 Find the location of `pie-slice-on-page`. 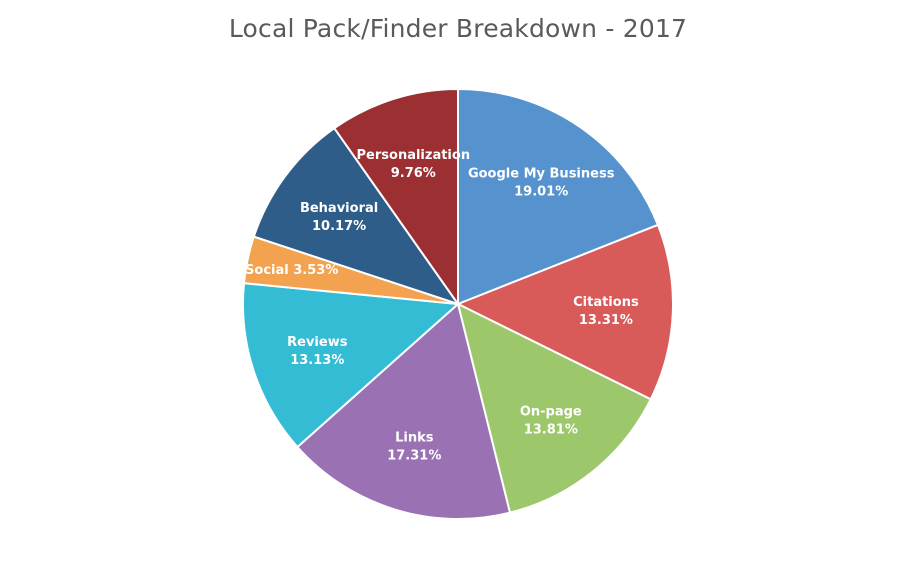

pie-slice-on-page is located at coordinates (554, 408).